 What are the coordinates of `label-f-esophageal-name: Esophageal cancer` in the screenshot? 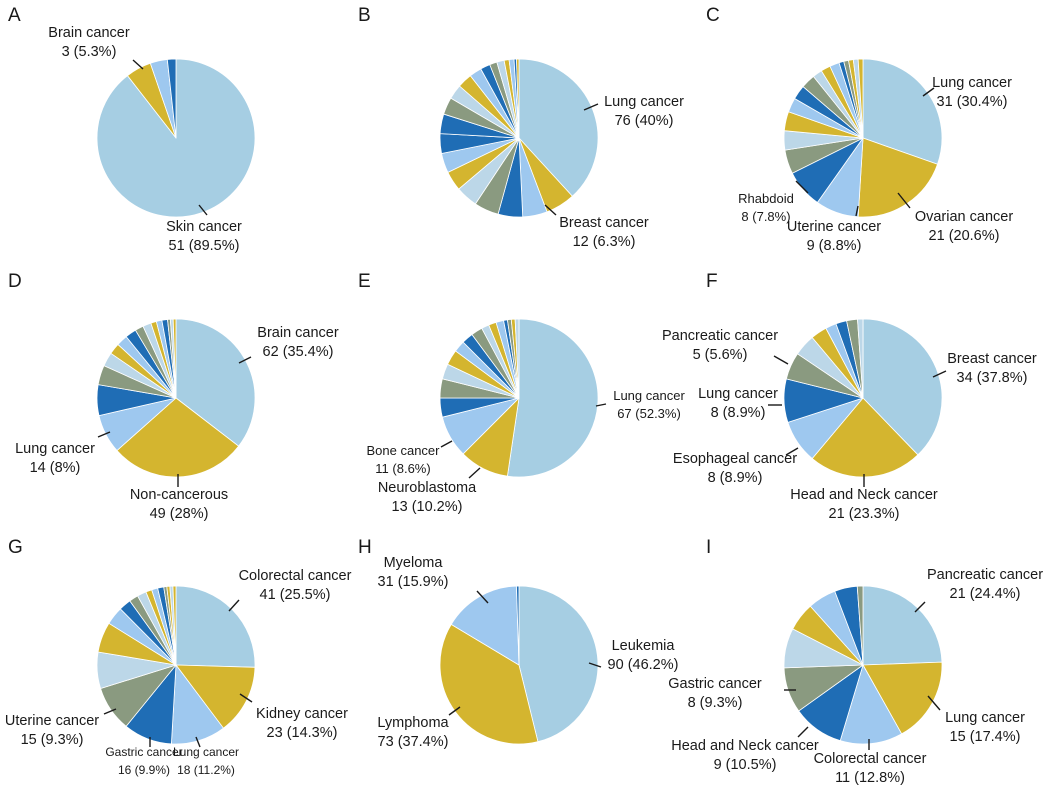 It's located at (735, 459).